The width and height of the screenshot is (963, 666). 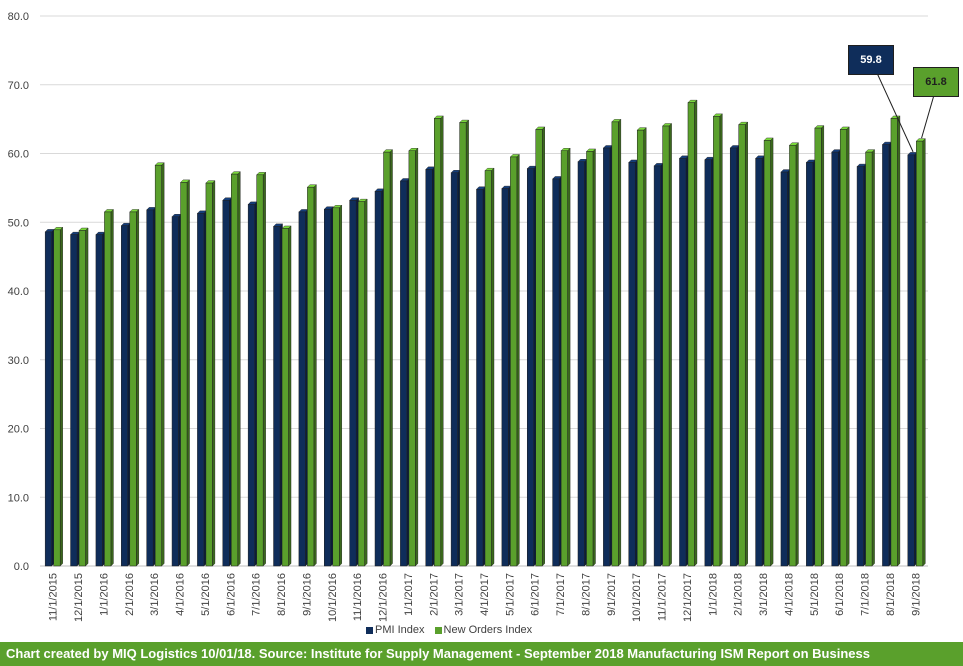 What do you see at coordinates (79, 597) in the screenshot?
I see `x-tick-label: 12/1/2015` at bounding box center [79, 597].